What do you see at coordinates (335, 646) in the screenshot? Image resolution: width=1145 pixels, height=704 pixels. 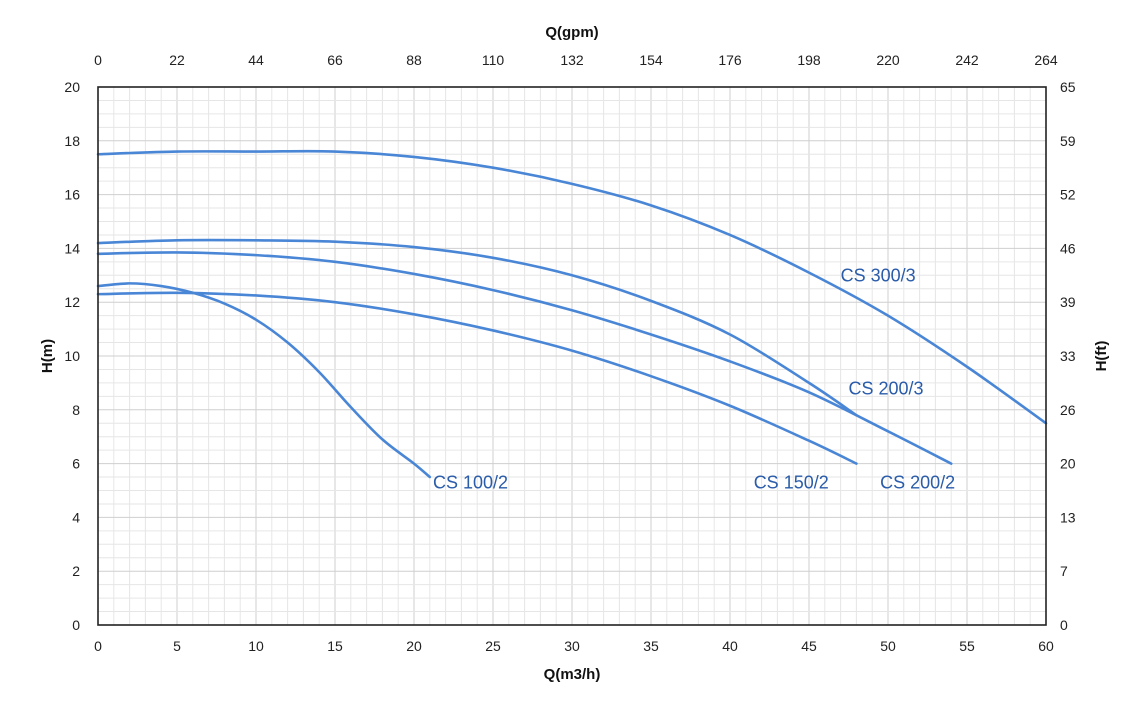 I see `x-tick-label: 15` at bounding box center [335, 646].